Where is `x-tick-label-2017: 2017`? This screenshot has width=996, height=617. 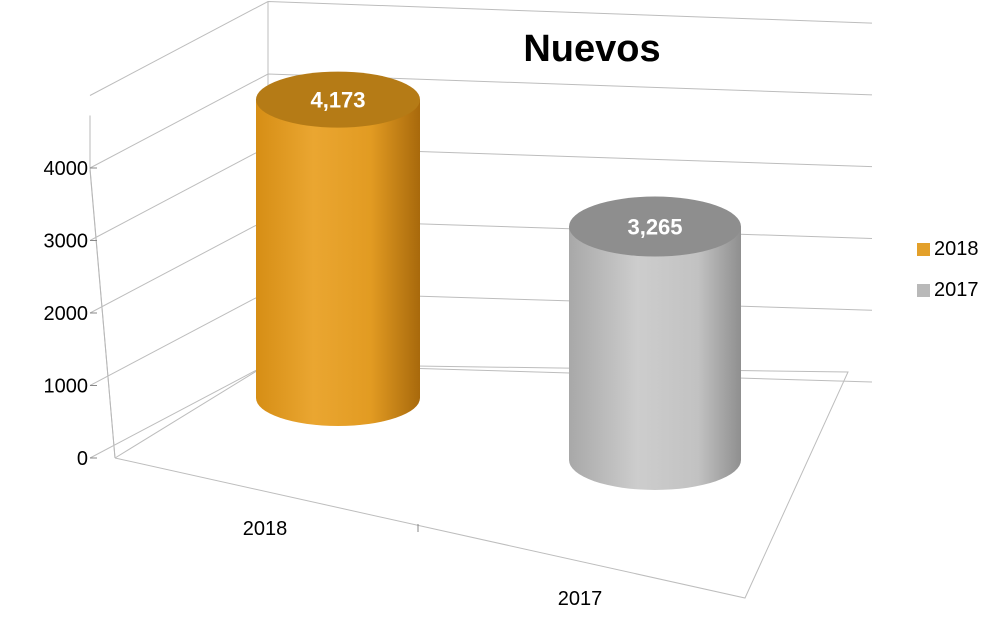
x-tick-label-2017: 2017 is located at coordinates (580, 599).